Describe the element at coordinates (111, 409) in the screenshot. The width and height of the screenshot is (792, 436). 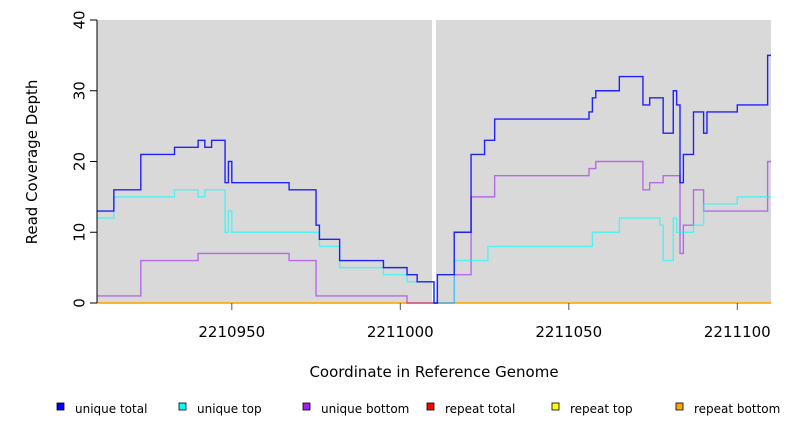
I see `legend-label: unique total` at that location.